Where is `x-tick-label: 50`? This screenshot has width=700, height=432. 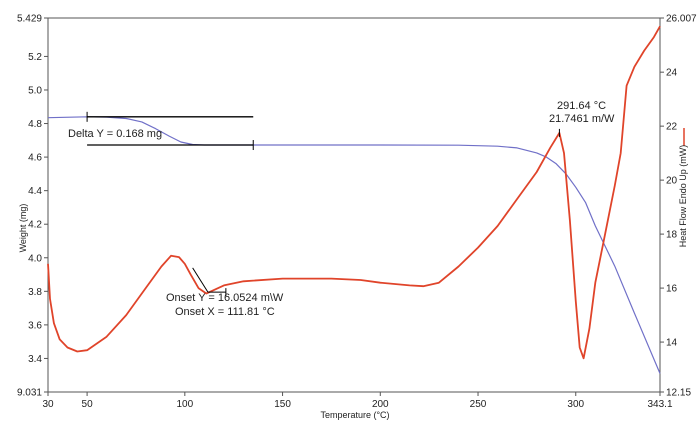 x-tick-label: 50 is located at coordinates (88, 404).